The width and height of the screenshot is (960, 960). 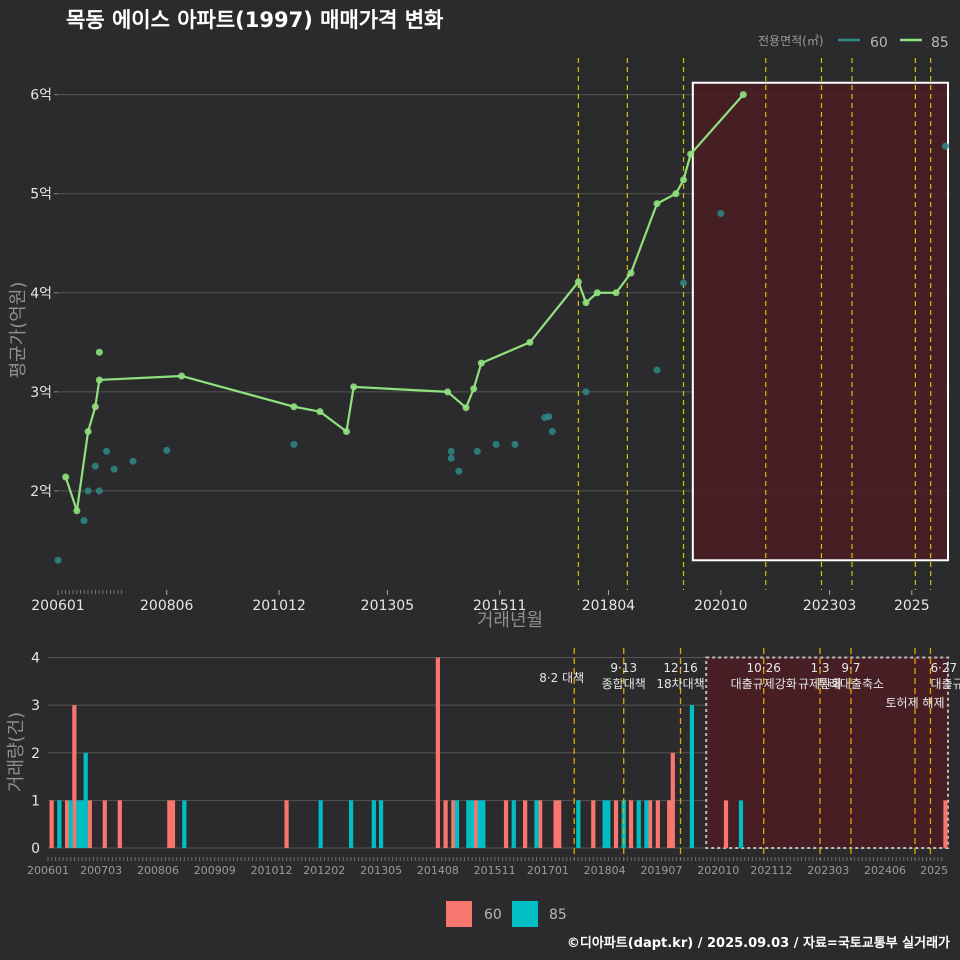 What do you see at coordinates (829, 606) in the screenshot?
I see `price-x-tick-label: 202303` at bounding box center [829, 606].